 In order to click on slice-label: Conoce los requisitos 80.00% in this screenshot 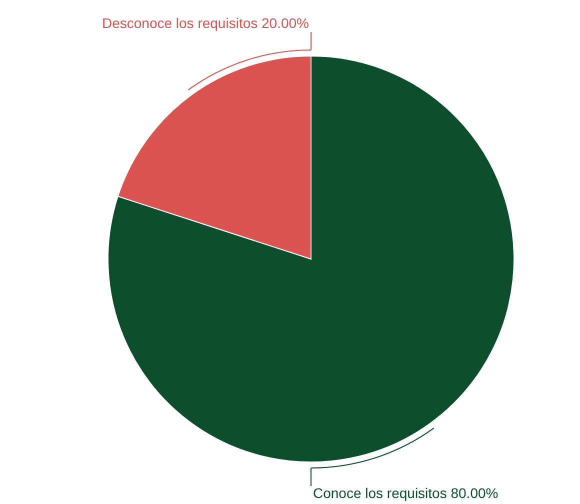, I will do `click(405, 493)`.